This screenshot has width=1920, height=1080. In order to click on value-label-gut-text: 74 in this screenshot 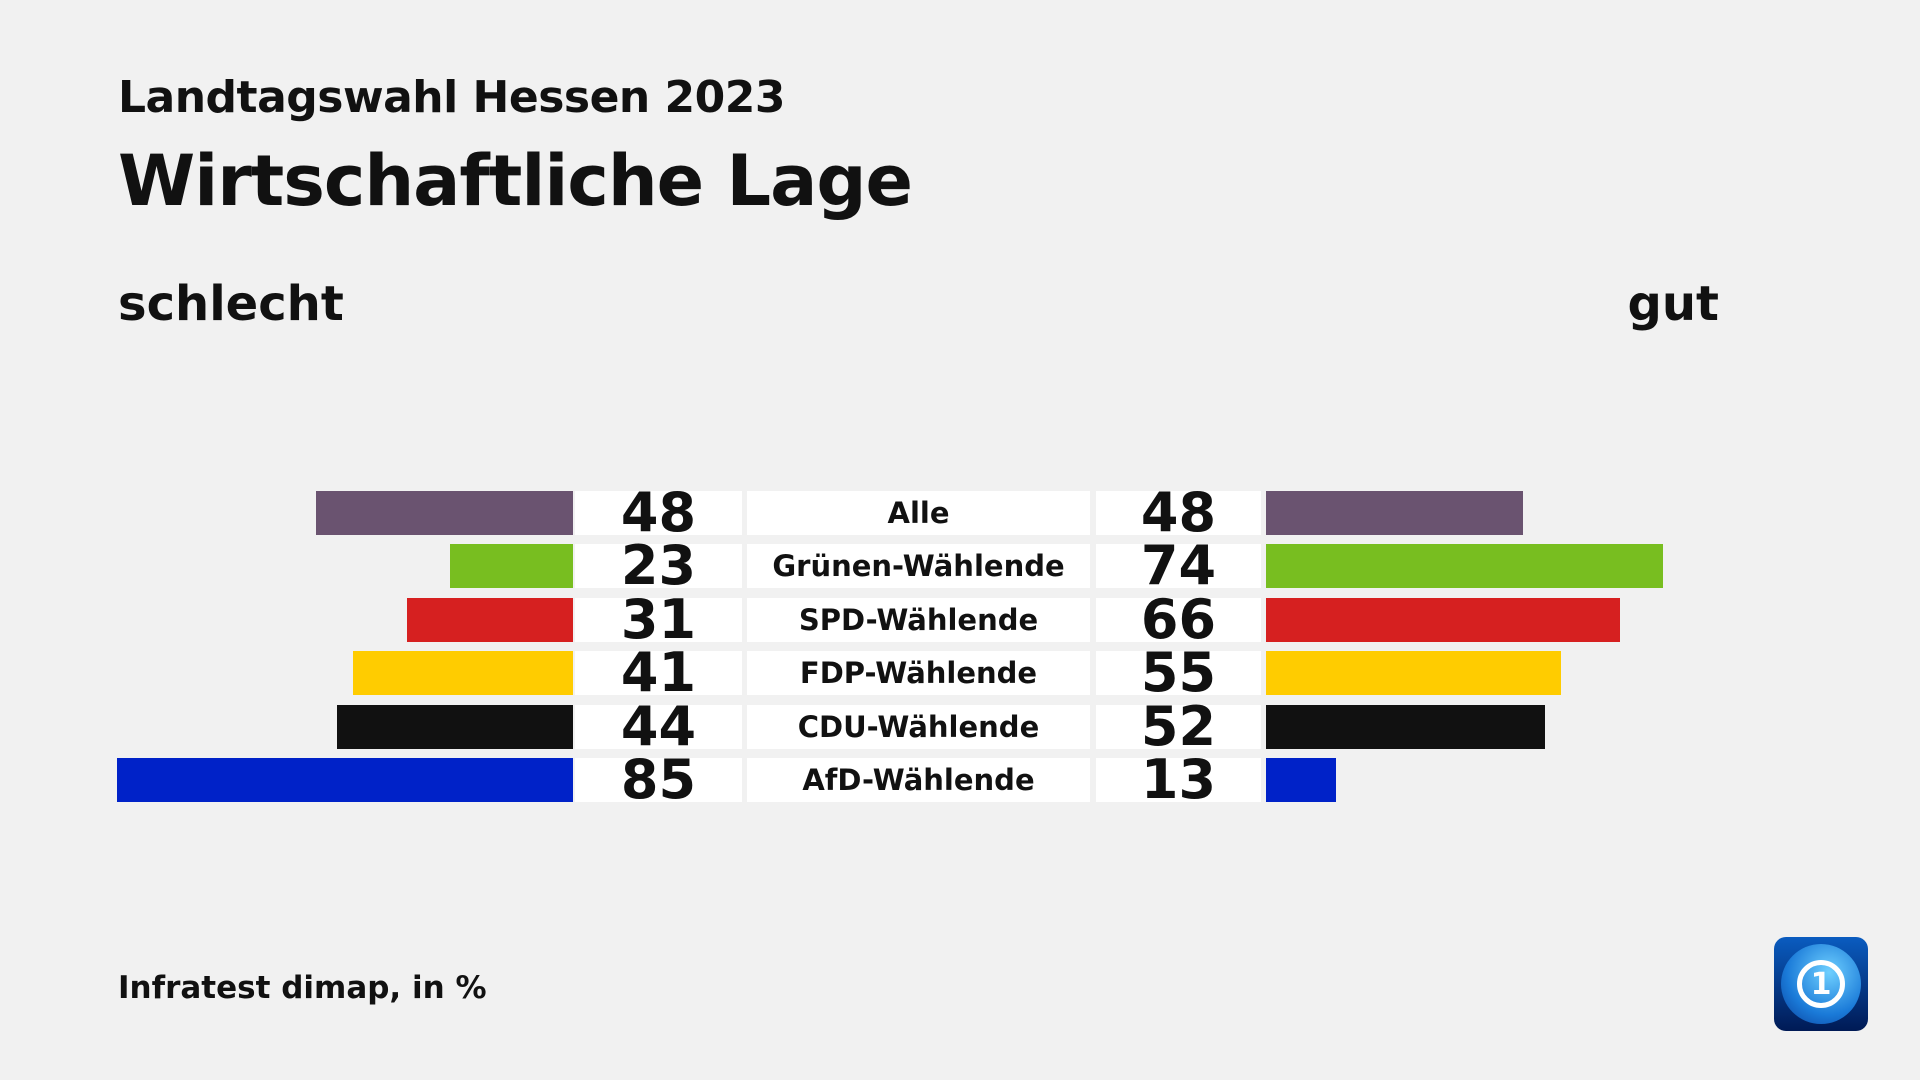, I will do `click(1178, 566)`.